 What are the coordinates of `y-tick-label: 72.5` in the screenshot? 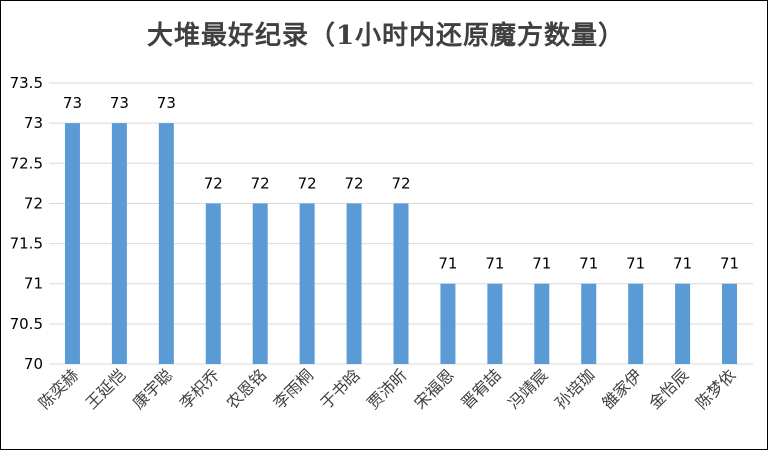 It's located at (26, 163).